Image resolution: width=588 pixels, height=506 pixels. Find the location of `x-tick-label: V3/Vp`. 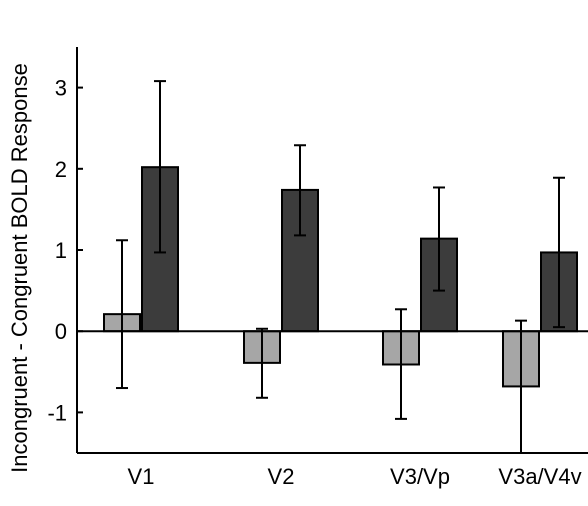

x-tick-label: V3/Vp is located at coordinates (420, 476).